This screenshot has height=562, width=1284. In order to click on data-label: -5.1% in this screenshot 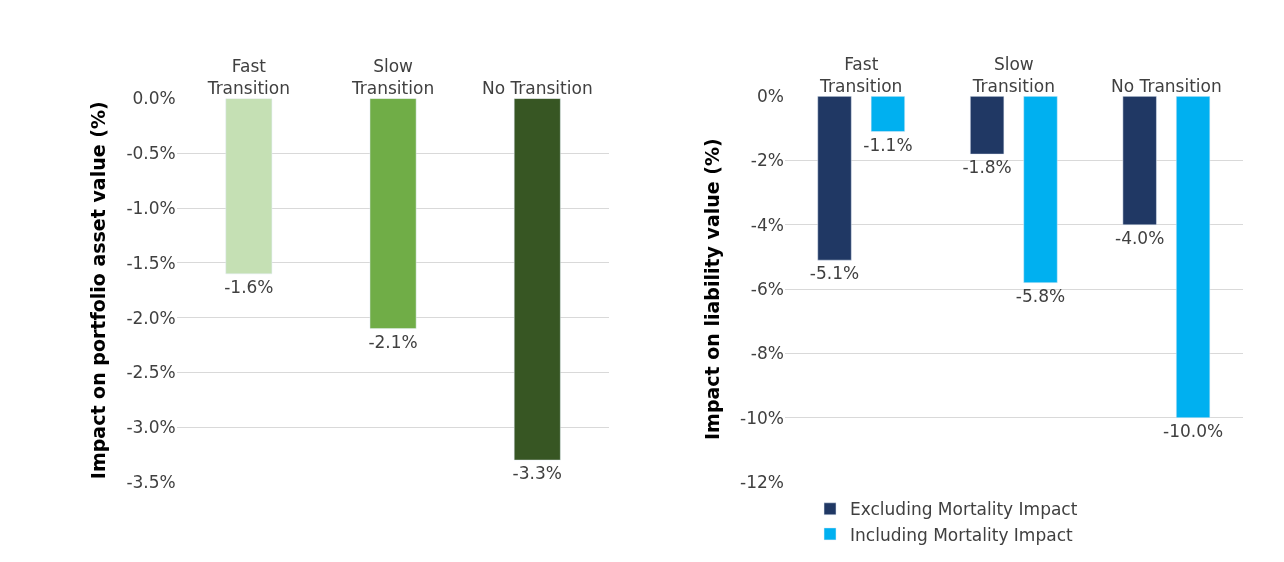, I will do `click(834, 273)`.